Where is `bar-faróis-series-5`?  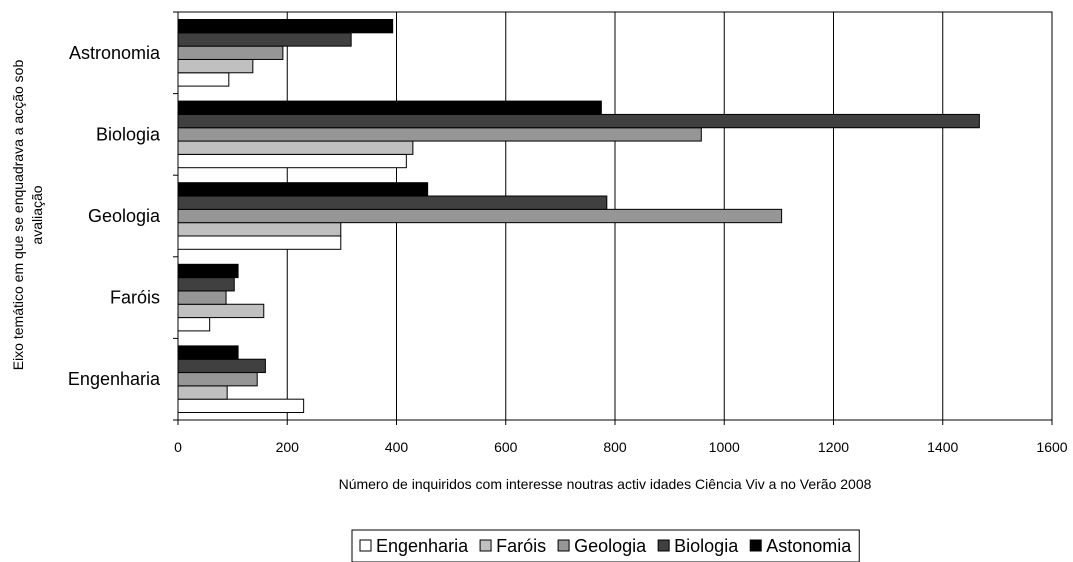 bar-faróis-series-5 is located at coordinates (208, 271).